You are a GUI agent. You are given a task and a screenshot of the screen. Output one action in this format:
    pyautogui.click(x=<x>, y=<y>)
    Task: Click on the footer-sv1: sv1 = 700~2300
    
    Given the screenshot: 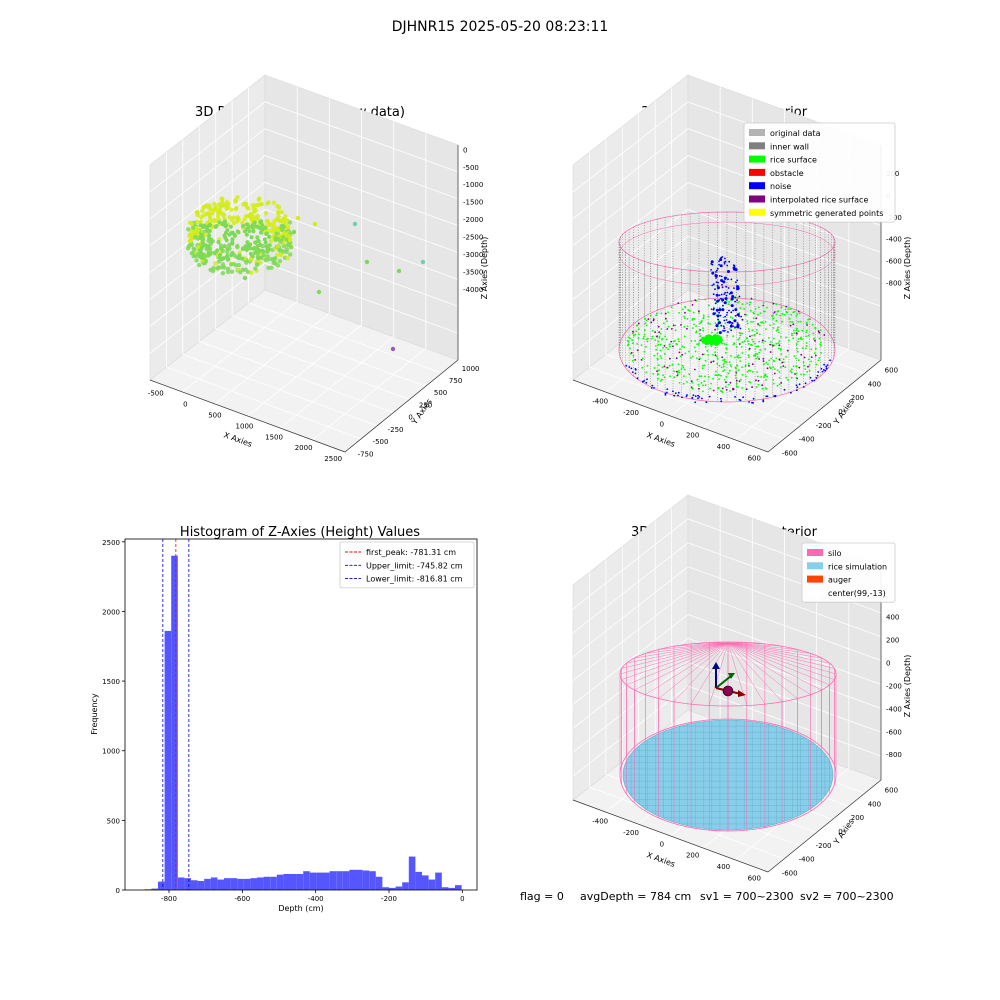 What is the action you would take?
    pyautogui.click(x=747, y=896)
    